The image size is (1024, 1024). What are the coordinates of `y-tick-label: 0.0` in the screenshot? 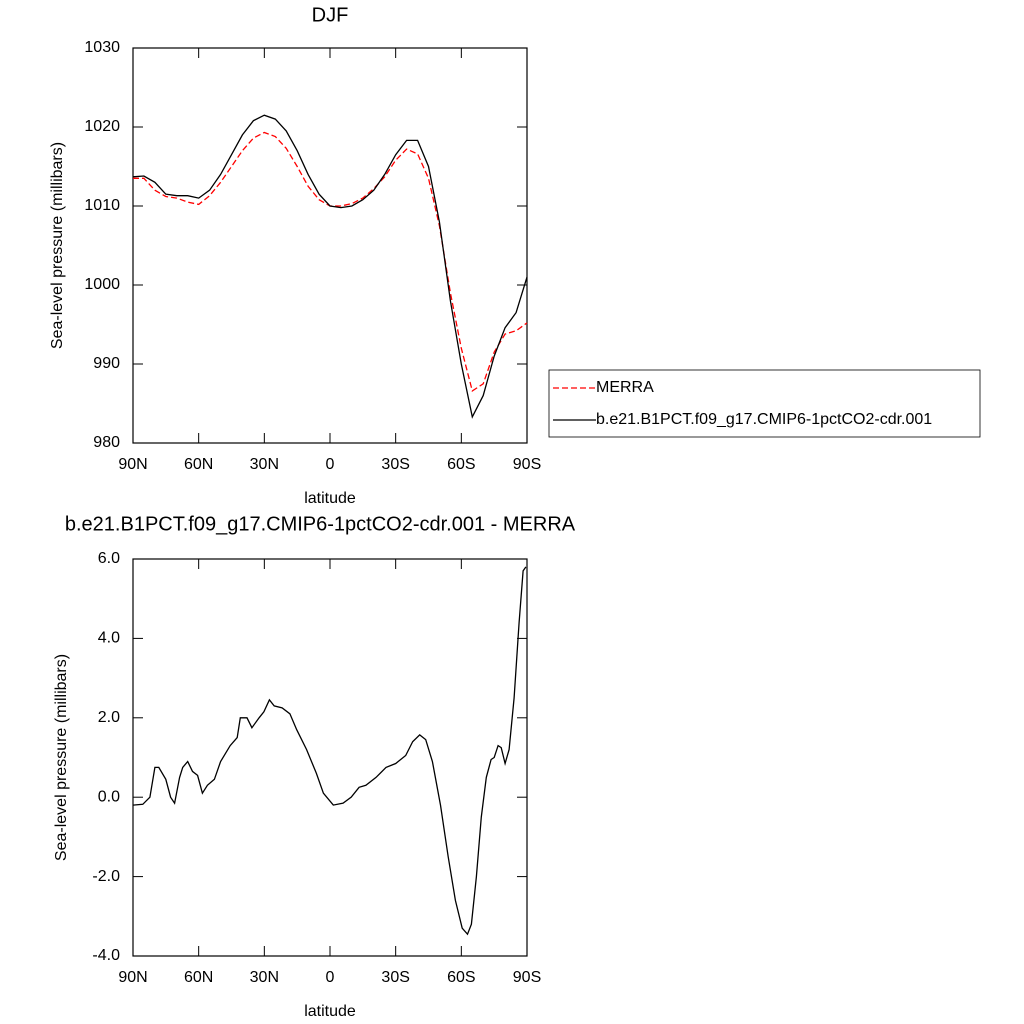 It's located at (109, 796).